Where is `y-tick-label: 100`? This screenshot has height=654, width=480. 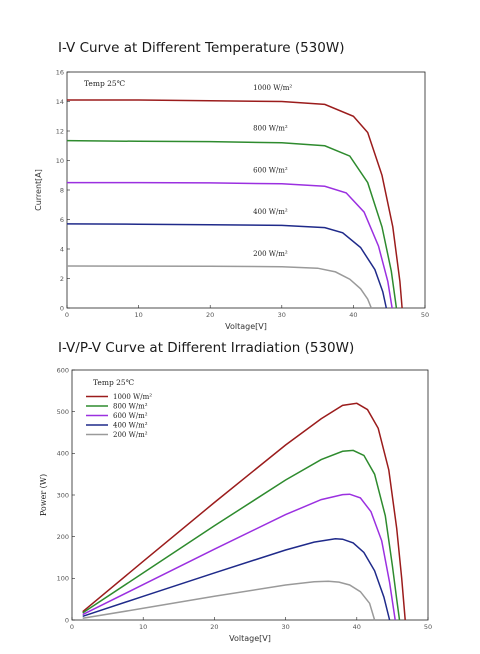
y-tick-label: 100 is located at coordinates (63, 579).